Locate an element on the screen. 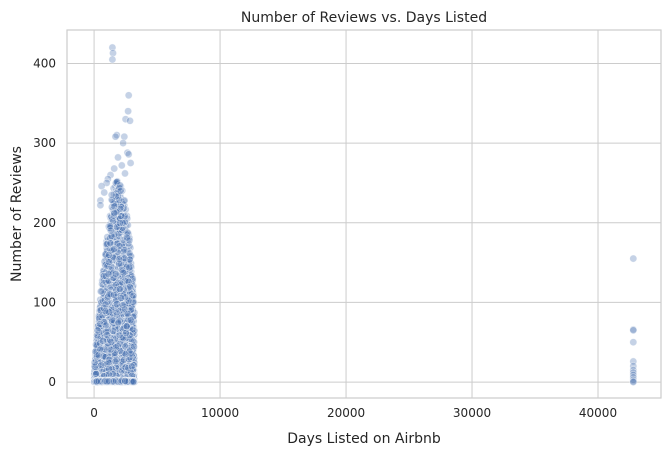 The image size is (671, 455). x-tick-label: 10000 is located at coordinates (220, 413).